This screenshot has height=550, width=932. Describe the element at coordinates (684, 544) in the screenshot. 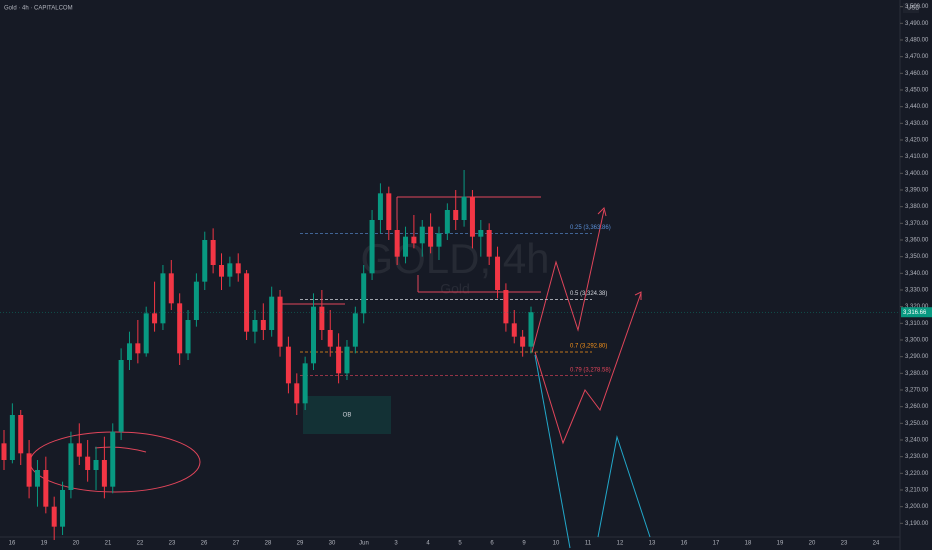

I see `x-tick-label: 16` at that location.